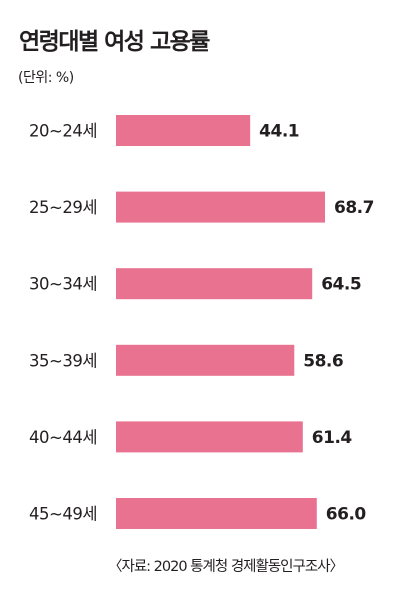 The width and height of the screenshot is (400, 594). What do you see at coordinates (63, 360) in the screenshot?
I see `category-label: 35~39세` at bounding box center [63, 360].